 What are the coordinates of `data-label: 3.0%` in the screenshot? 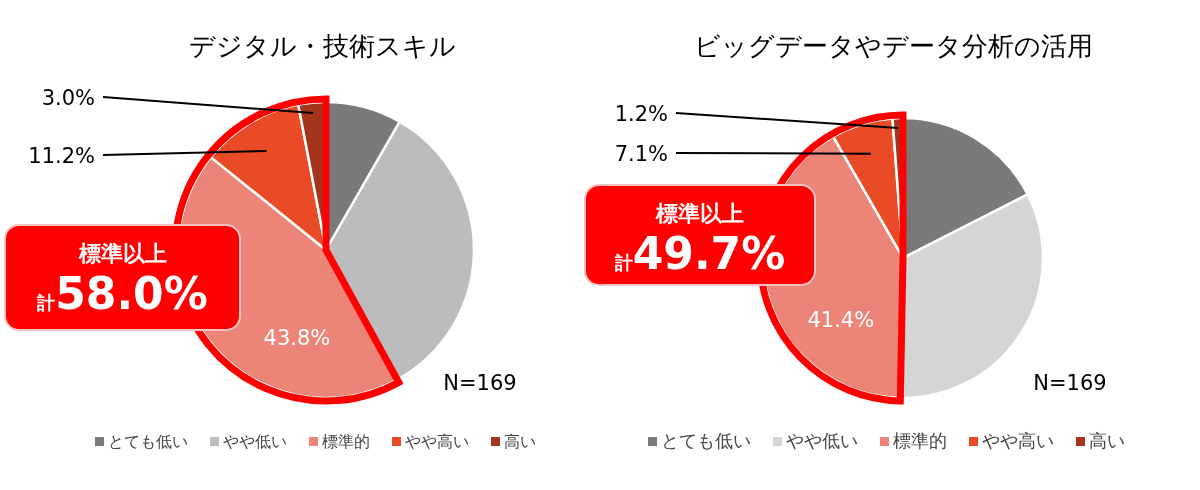 It's located at (68, 98).